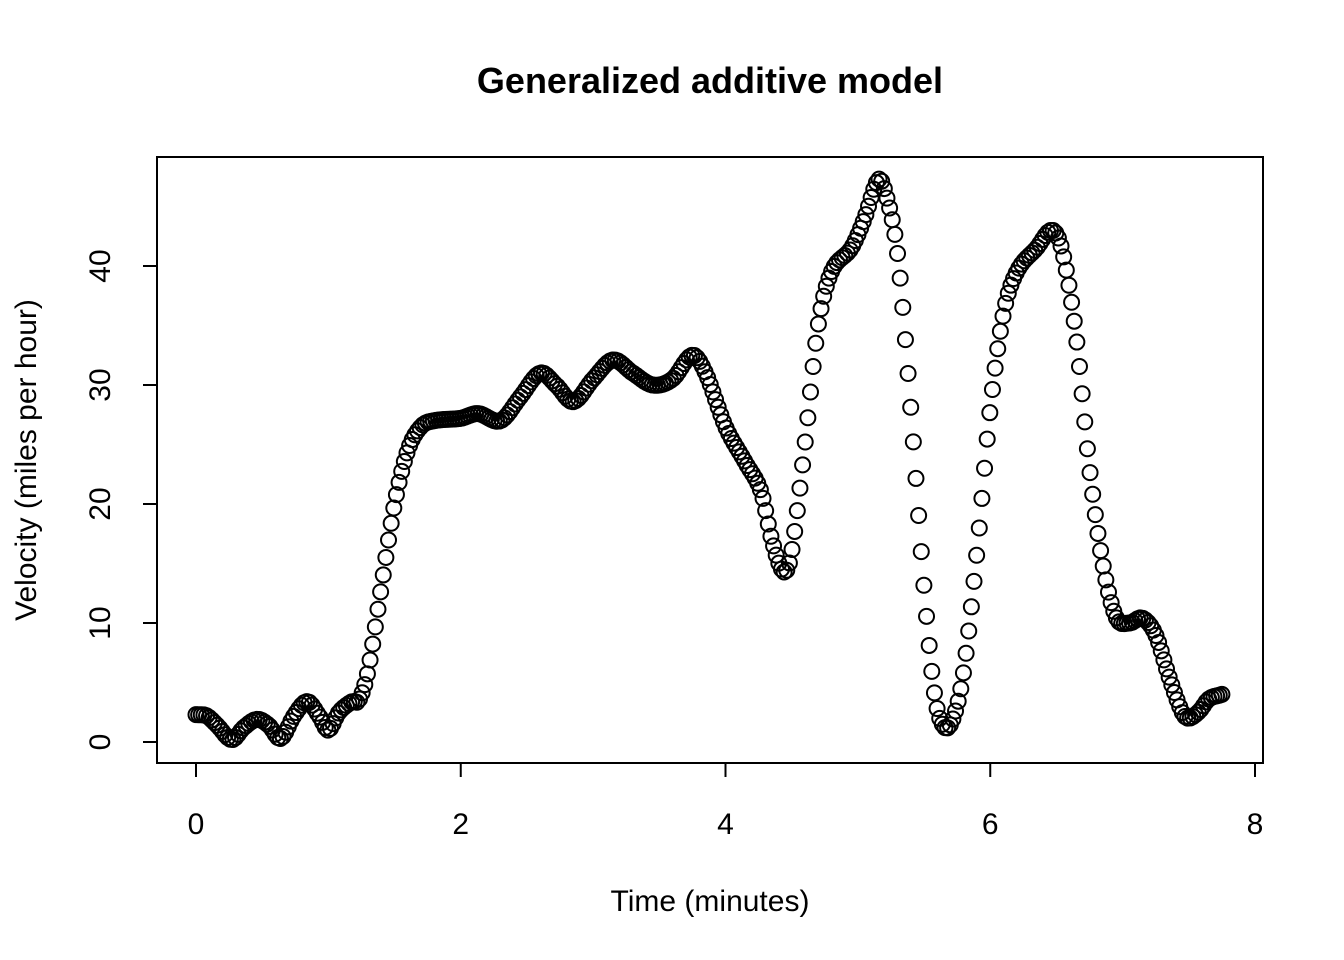 This screenshot has height=960, width=1344. Describe the element at coordinates (990, 824) in the screenshot. I see `x-tick-label: 6` at that location.